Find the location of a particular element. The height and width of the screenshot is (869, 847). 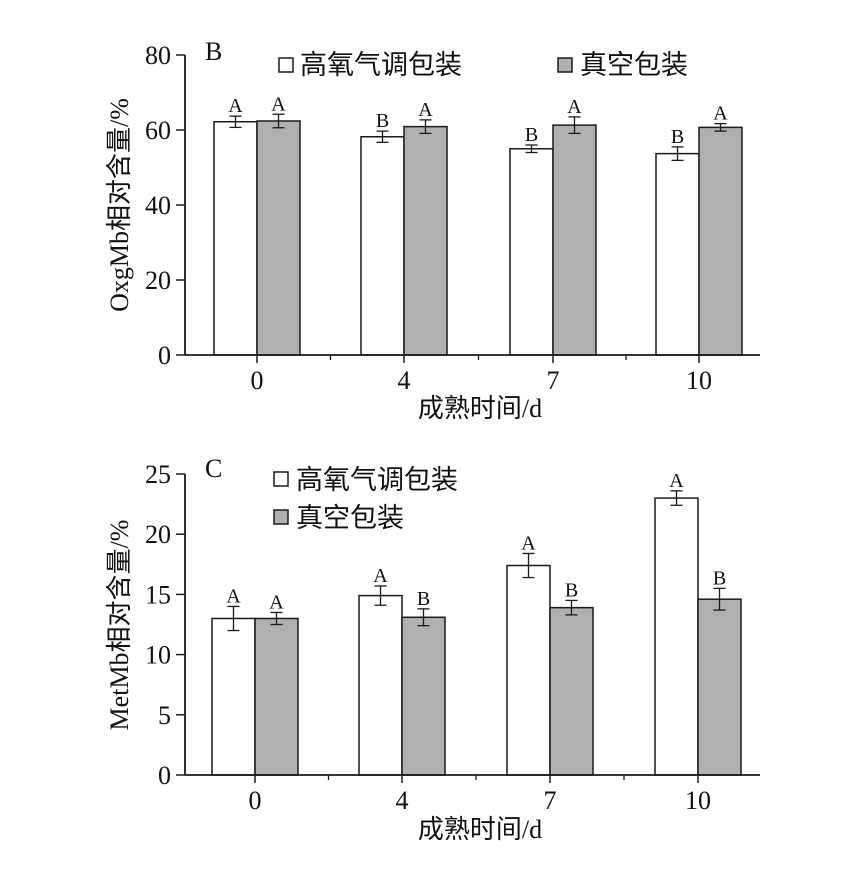

panel-c-x-tick-label-2: 7 is located at coordinates (550, 800).